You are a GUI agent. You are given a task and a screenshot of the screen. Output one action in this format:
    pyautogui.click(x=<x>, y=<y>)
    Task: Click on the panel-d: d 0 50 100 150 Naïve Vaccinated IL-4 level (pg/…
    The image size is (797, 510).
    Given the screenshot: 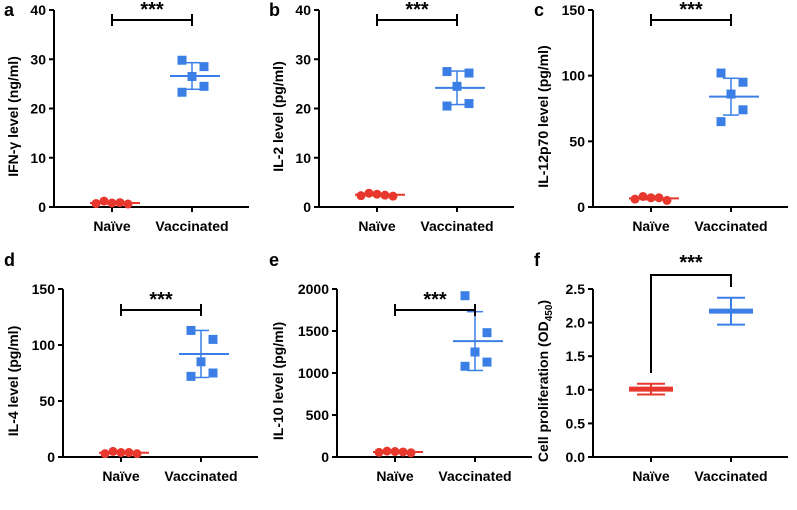 What is the action you would take?
    pyautogui.click(x=131, y=367)
    